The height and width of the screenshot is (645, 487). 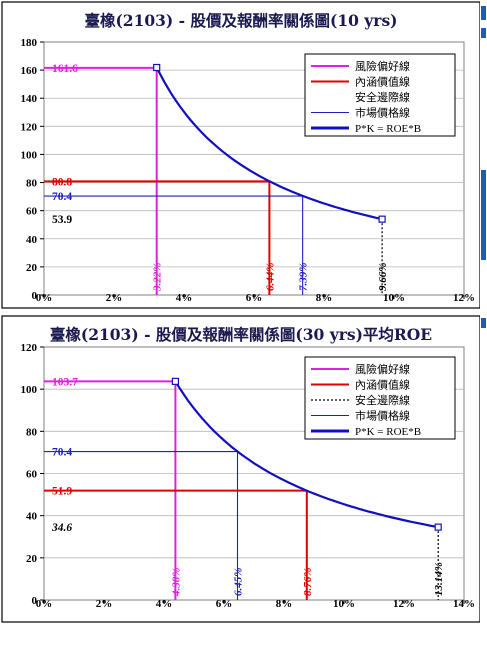 I want to click on rate-label: 9.66%, so click(x=383, y=277).